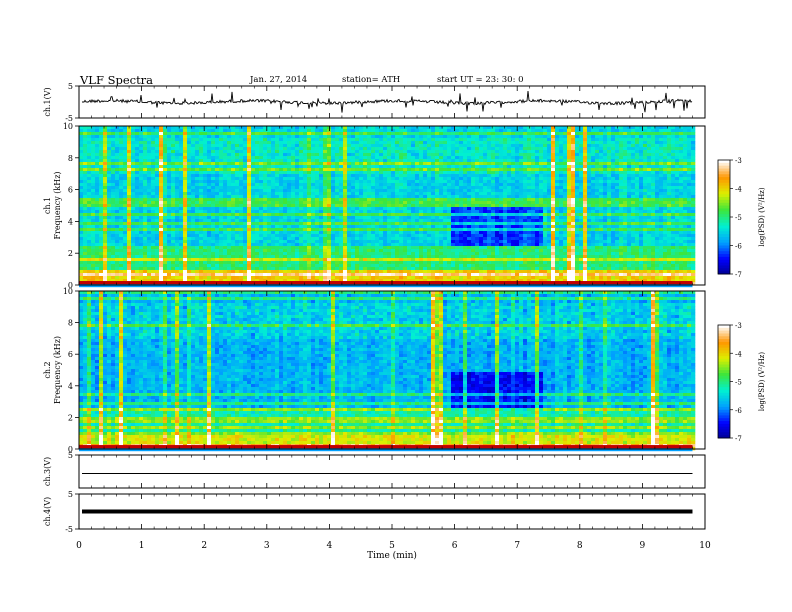 Image resolution: width=792 pixels, height=612 pixels. What do you see at coordinates (79, 546) in the screenshot?
I see `xaxis-tick-label-0: 0` at bounding box center [79, 546].